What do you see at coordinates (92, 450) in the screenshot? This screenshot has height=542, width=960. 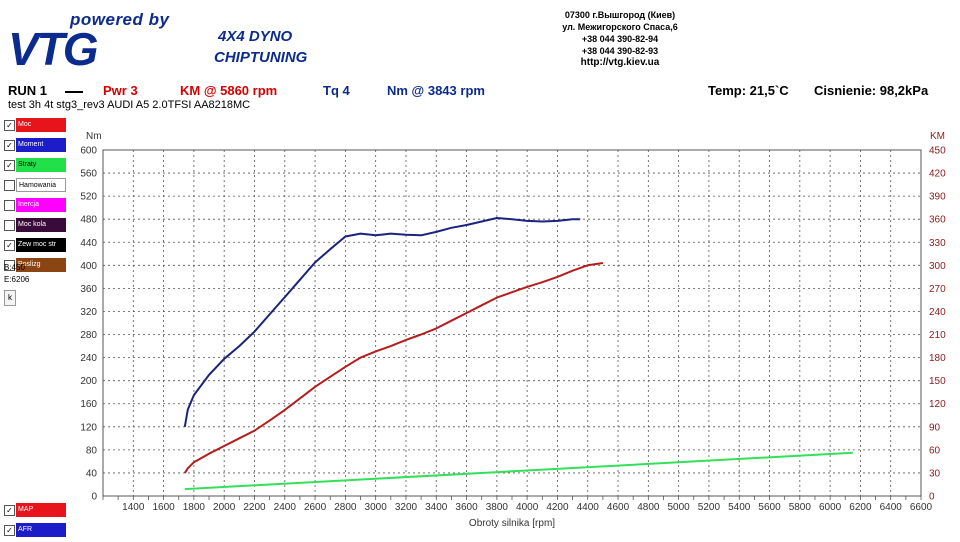 I see `y-left-tick-label: 80` at bounding box center [92, 450].